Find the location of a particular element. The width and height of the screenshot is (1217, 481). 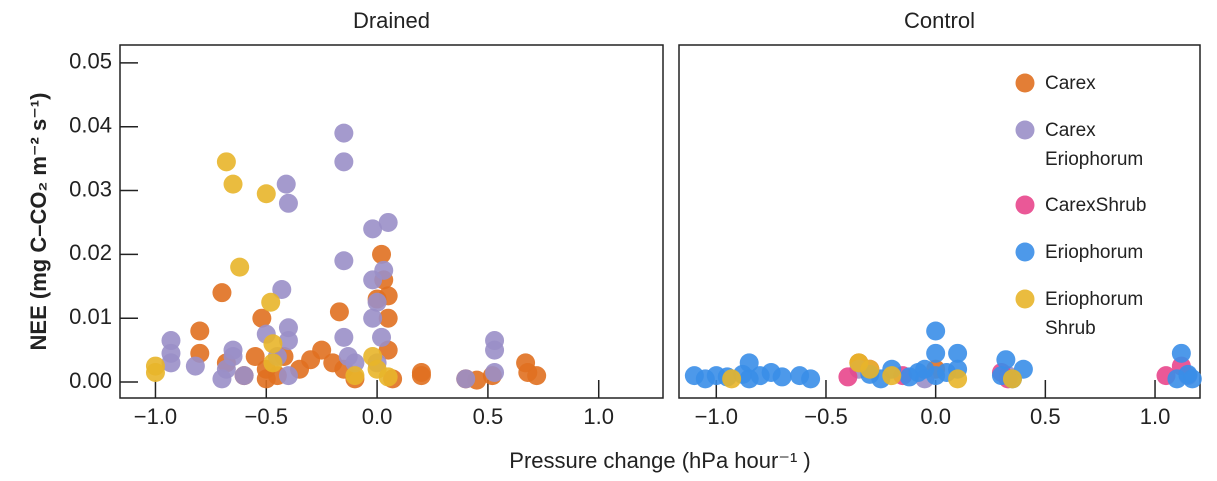

legend-entry: Eriophorum is located at coordinates (1094, 252).